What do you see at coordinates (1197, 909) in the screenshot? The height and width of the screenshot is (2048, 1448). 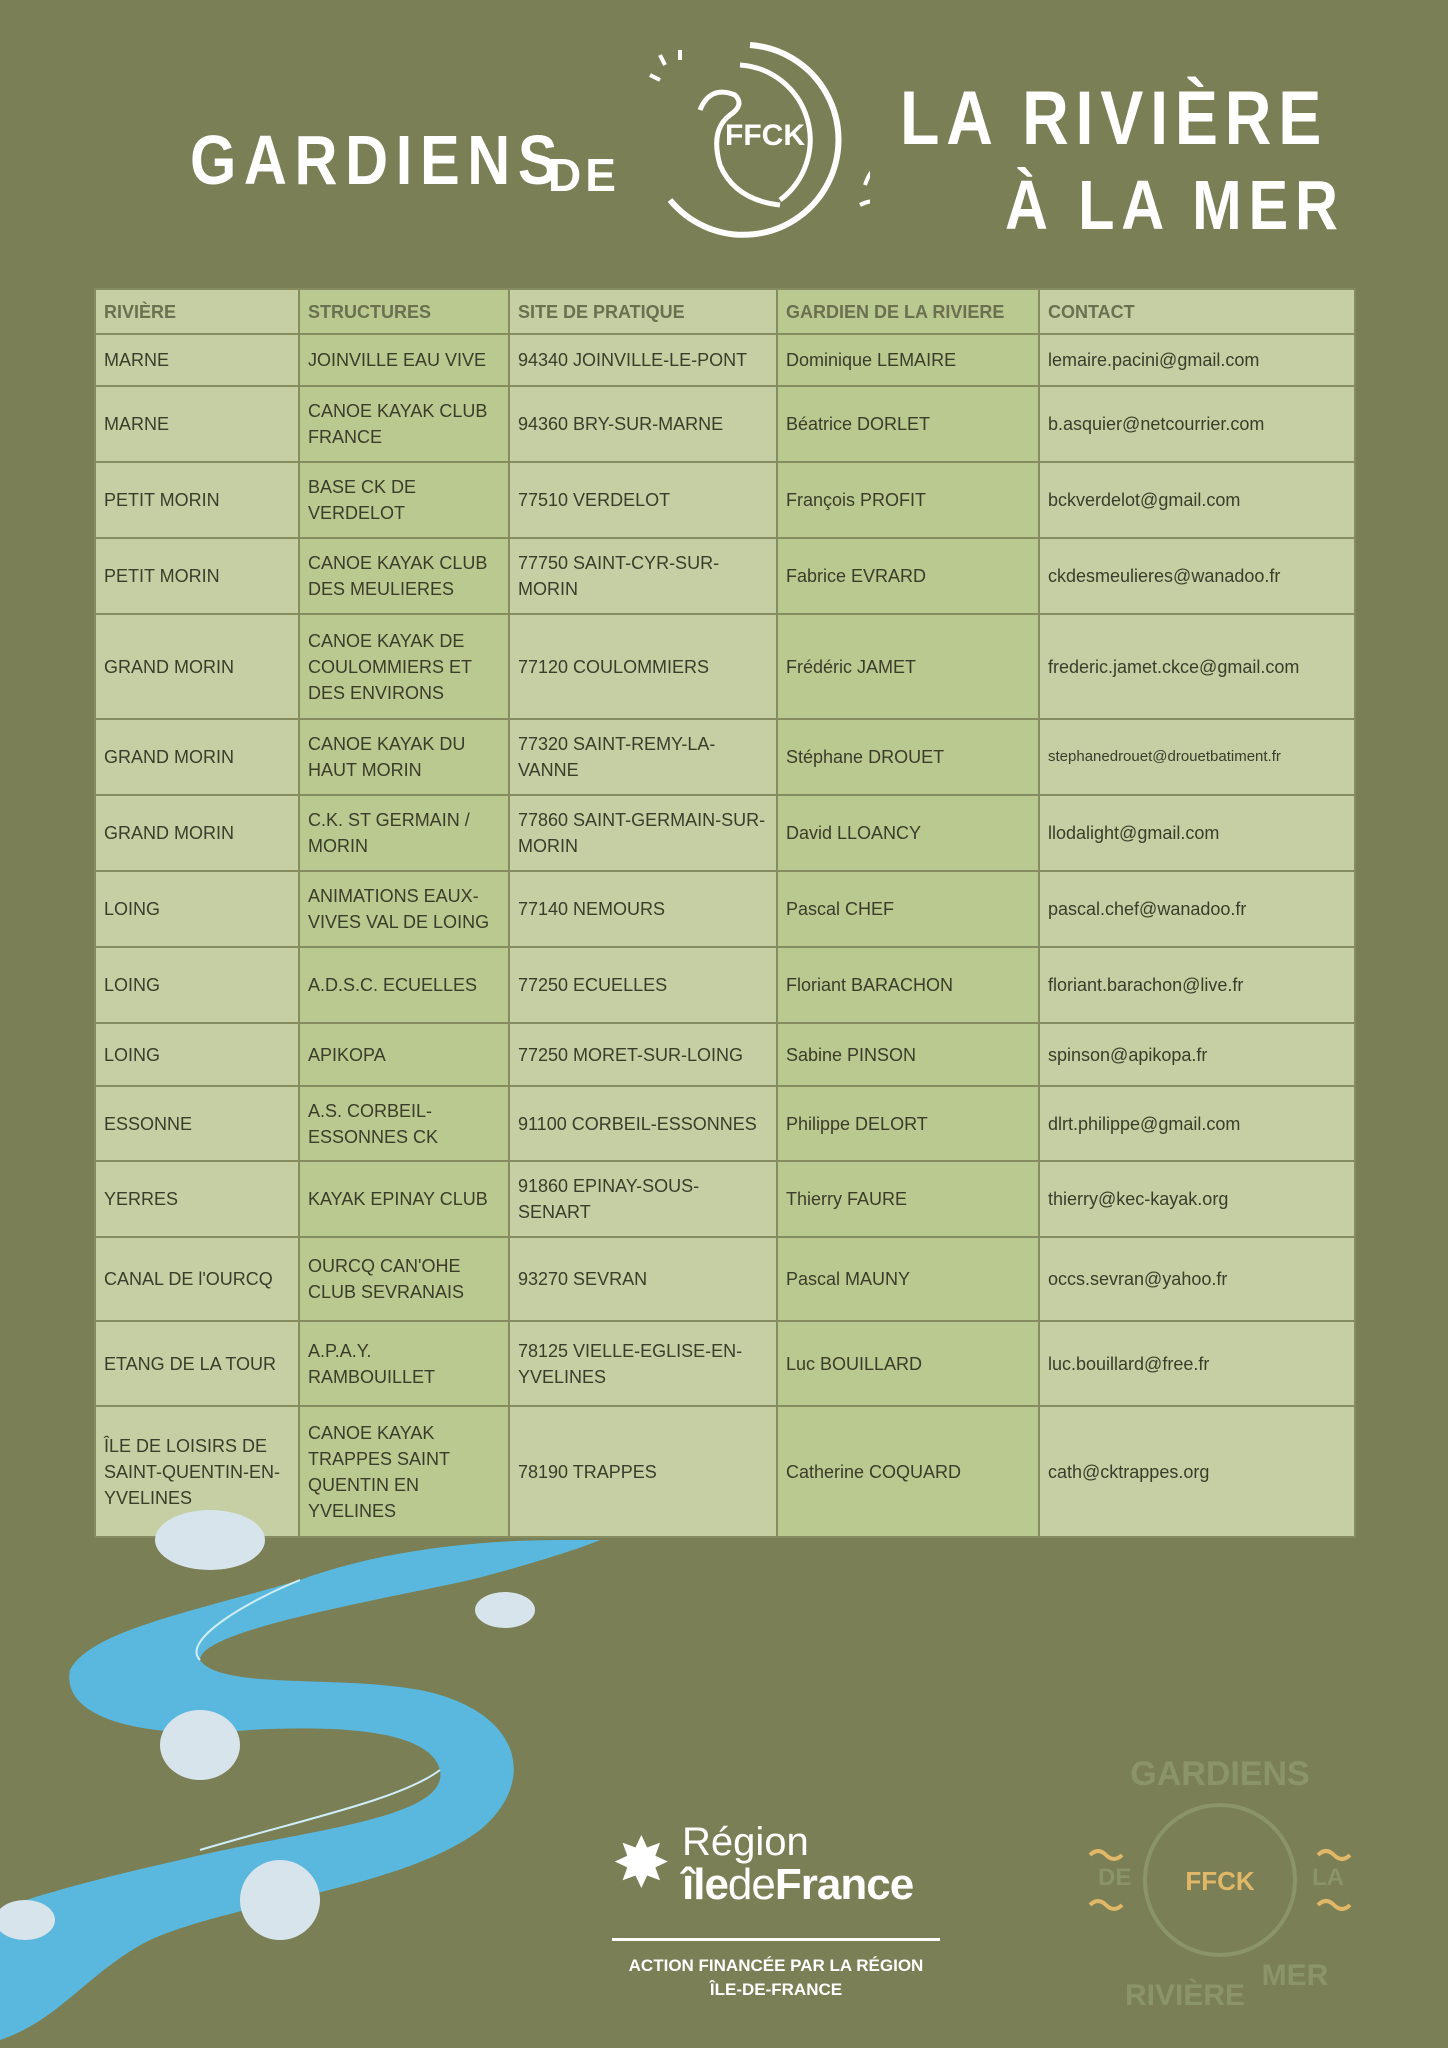 I see `cell-contact: pascal.chef@wanadoo.fr` at bounding box center [1197, 909].